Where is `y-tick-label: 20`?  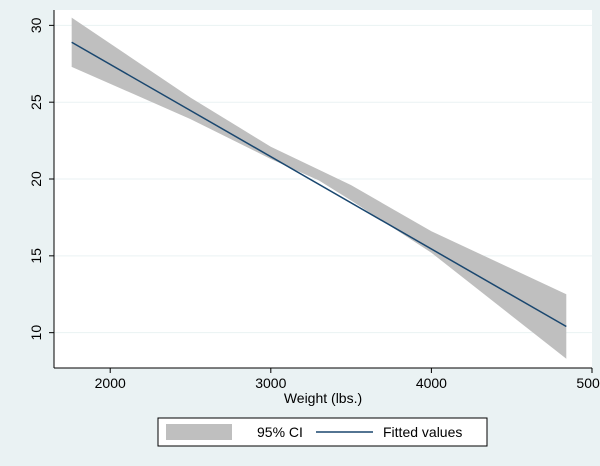 y-tick-label: 20 is located at coordinates (36, 179).